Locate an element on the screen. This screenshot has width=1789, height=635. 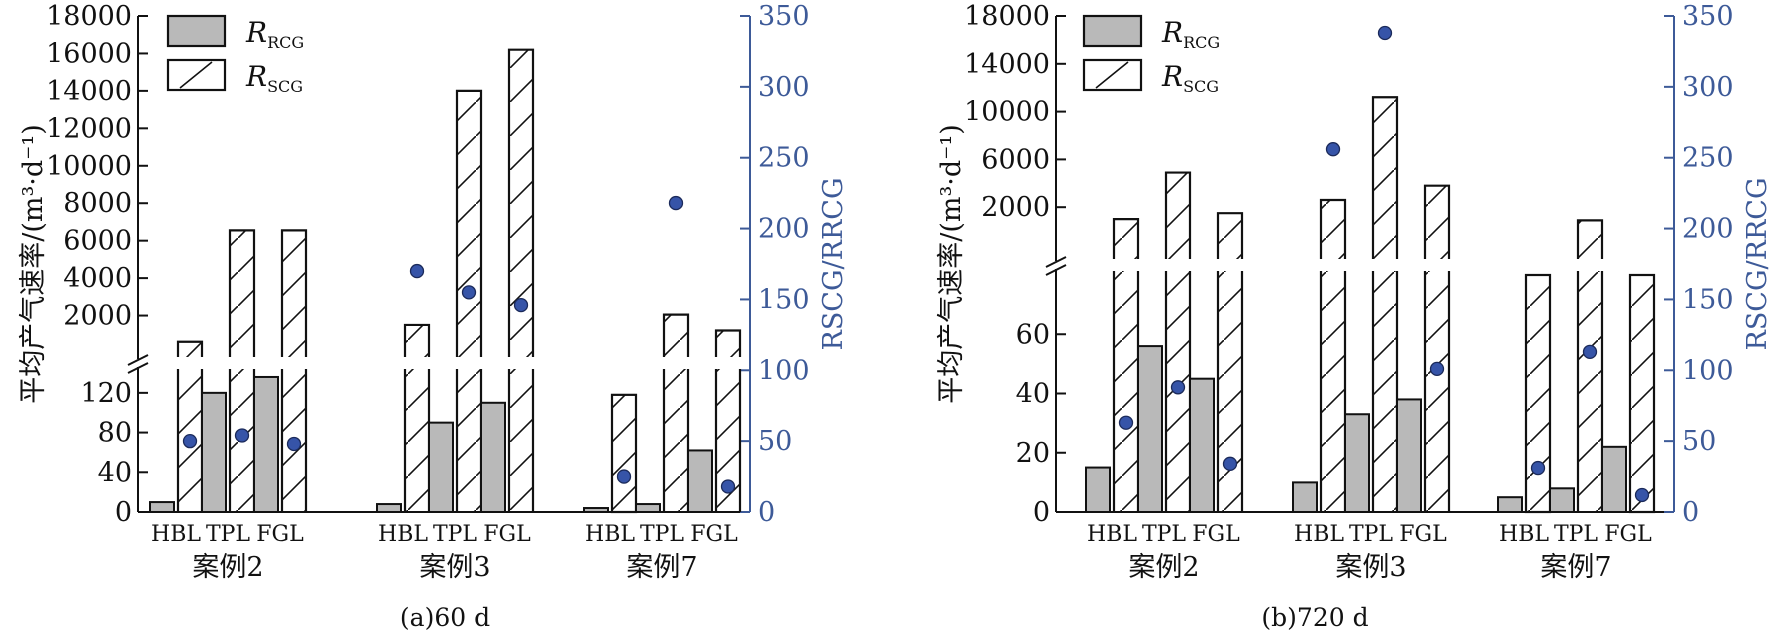
y-tick-label-left: 40 is located at coordinates (115, 472).